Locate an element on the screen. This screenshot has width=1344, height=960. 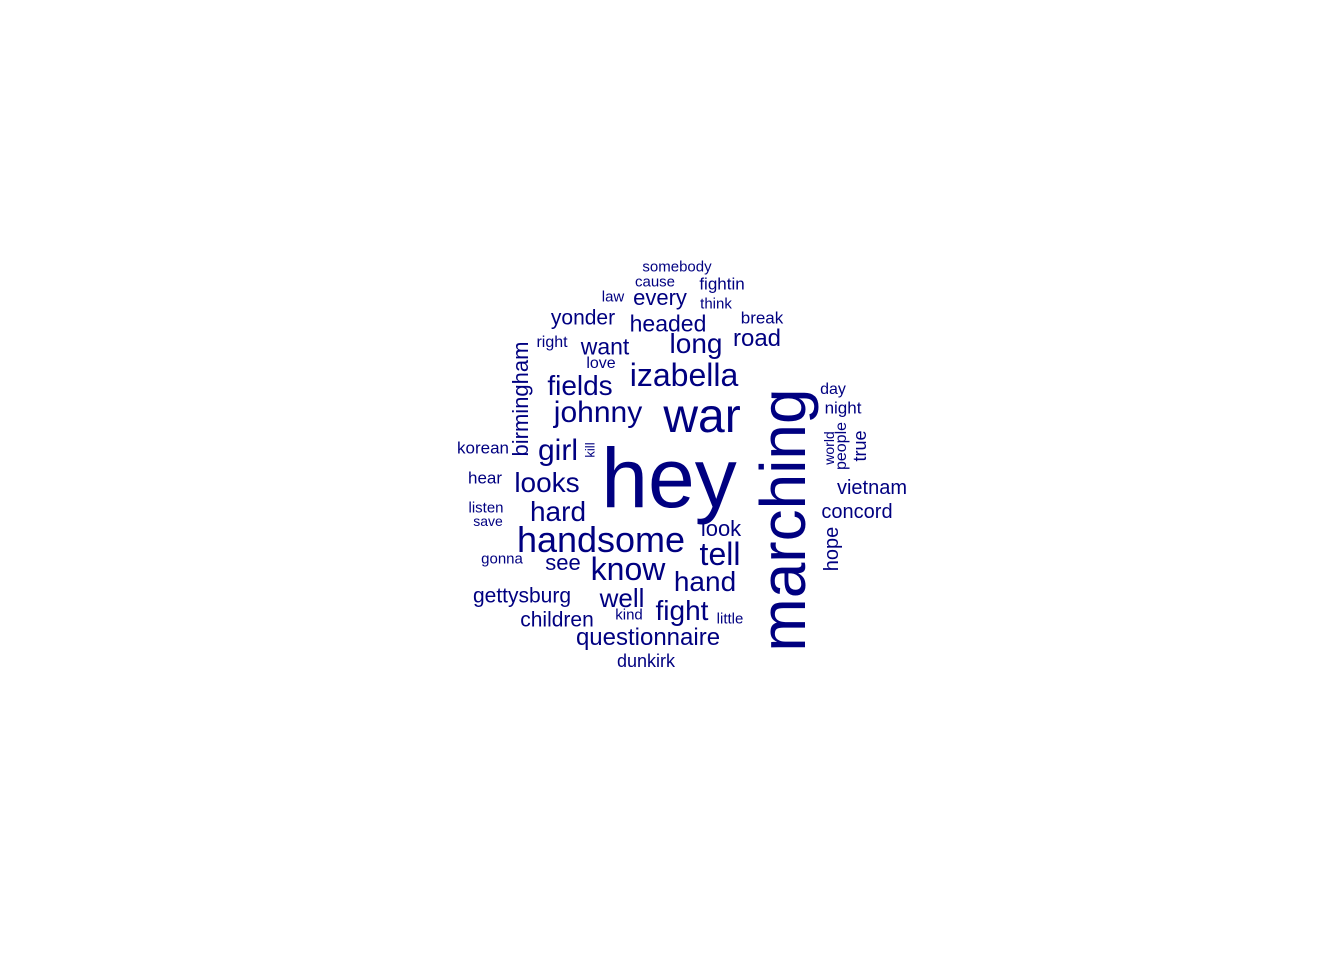
word-right: right is located at coordinates (552, 342).